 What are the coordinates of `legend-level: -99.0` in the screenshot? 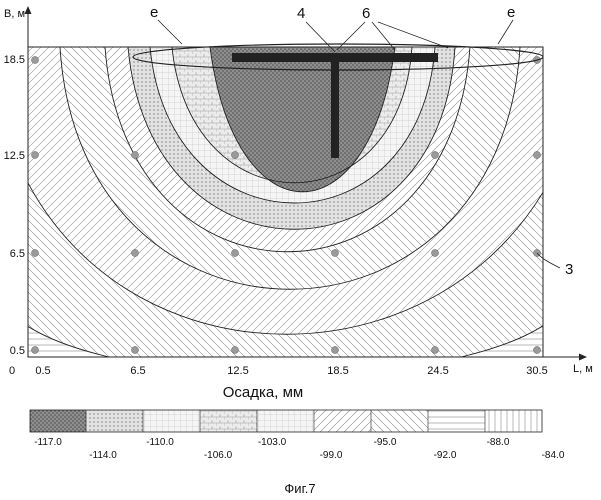 It's located at (331, 455).